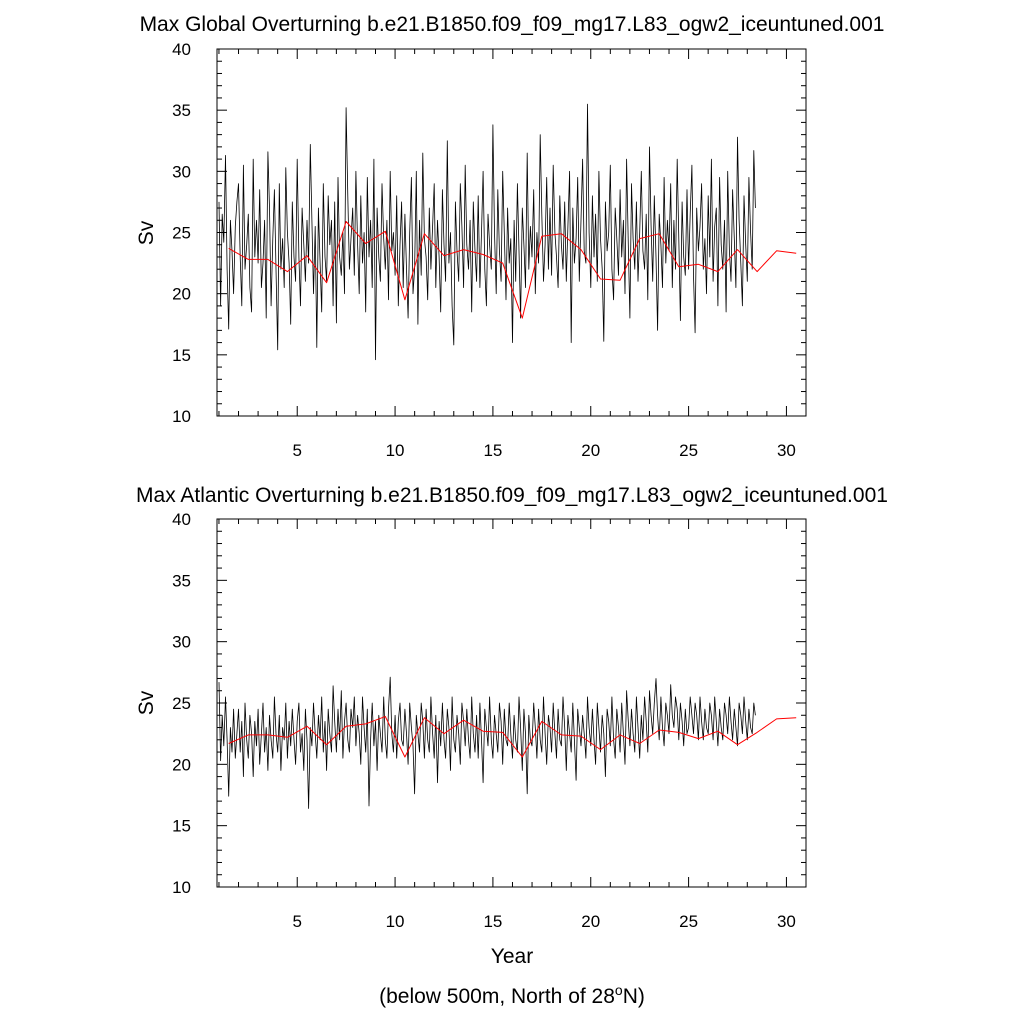  I want to click on footnote-text-end: N), so click(634, 996).